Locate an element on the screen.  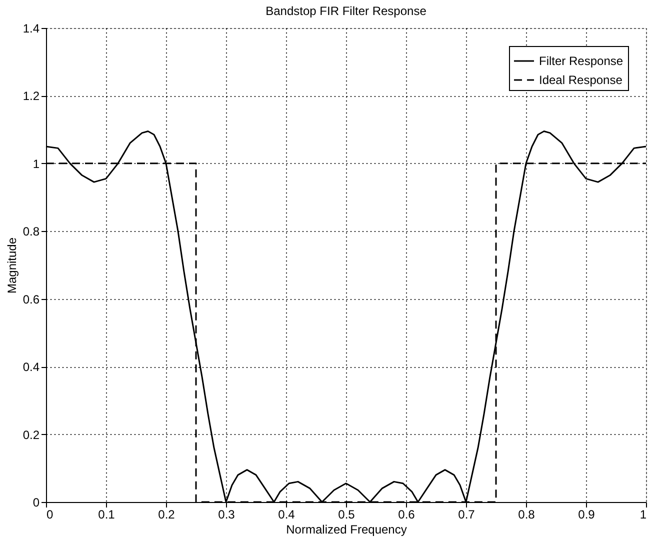
y-tick-label: 1.4 is located at coordinates (31, 29).